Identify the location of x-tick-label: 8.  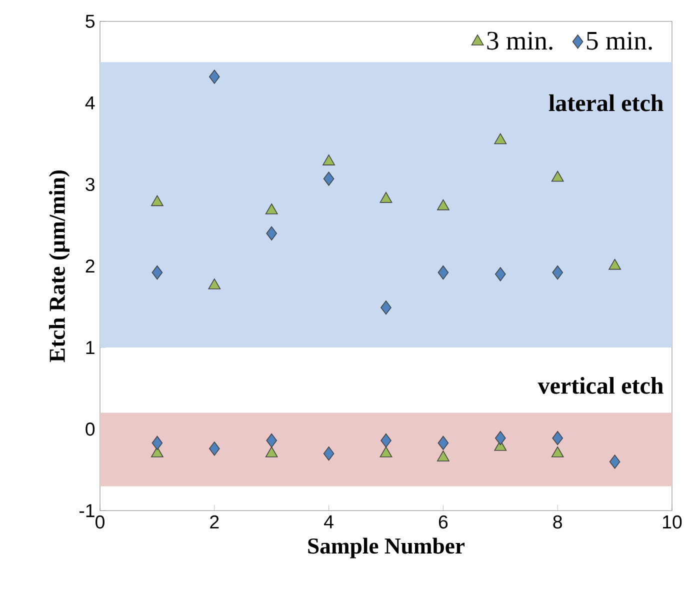
(557, 522).